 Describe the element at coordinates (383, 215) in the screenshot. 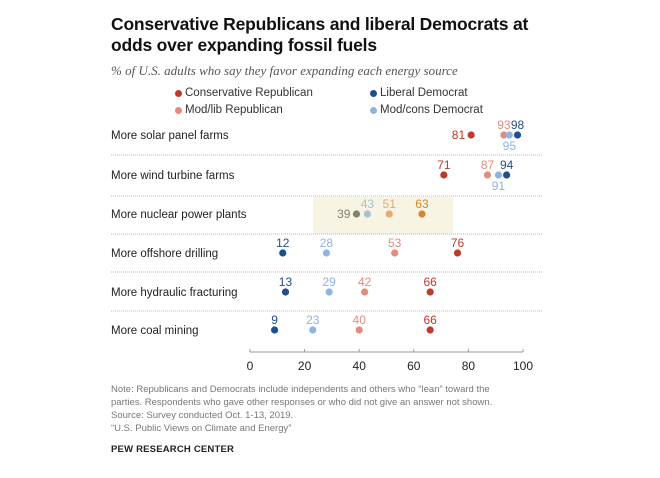

I see `highlight-box` at that location.